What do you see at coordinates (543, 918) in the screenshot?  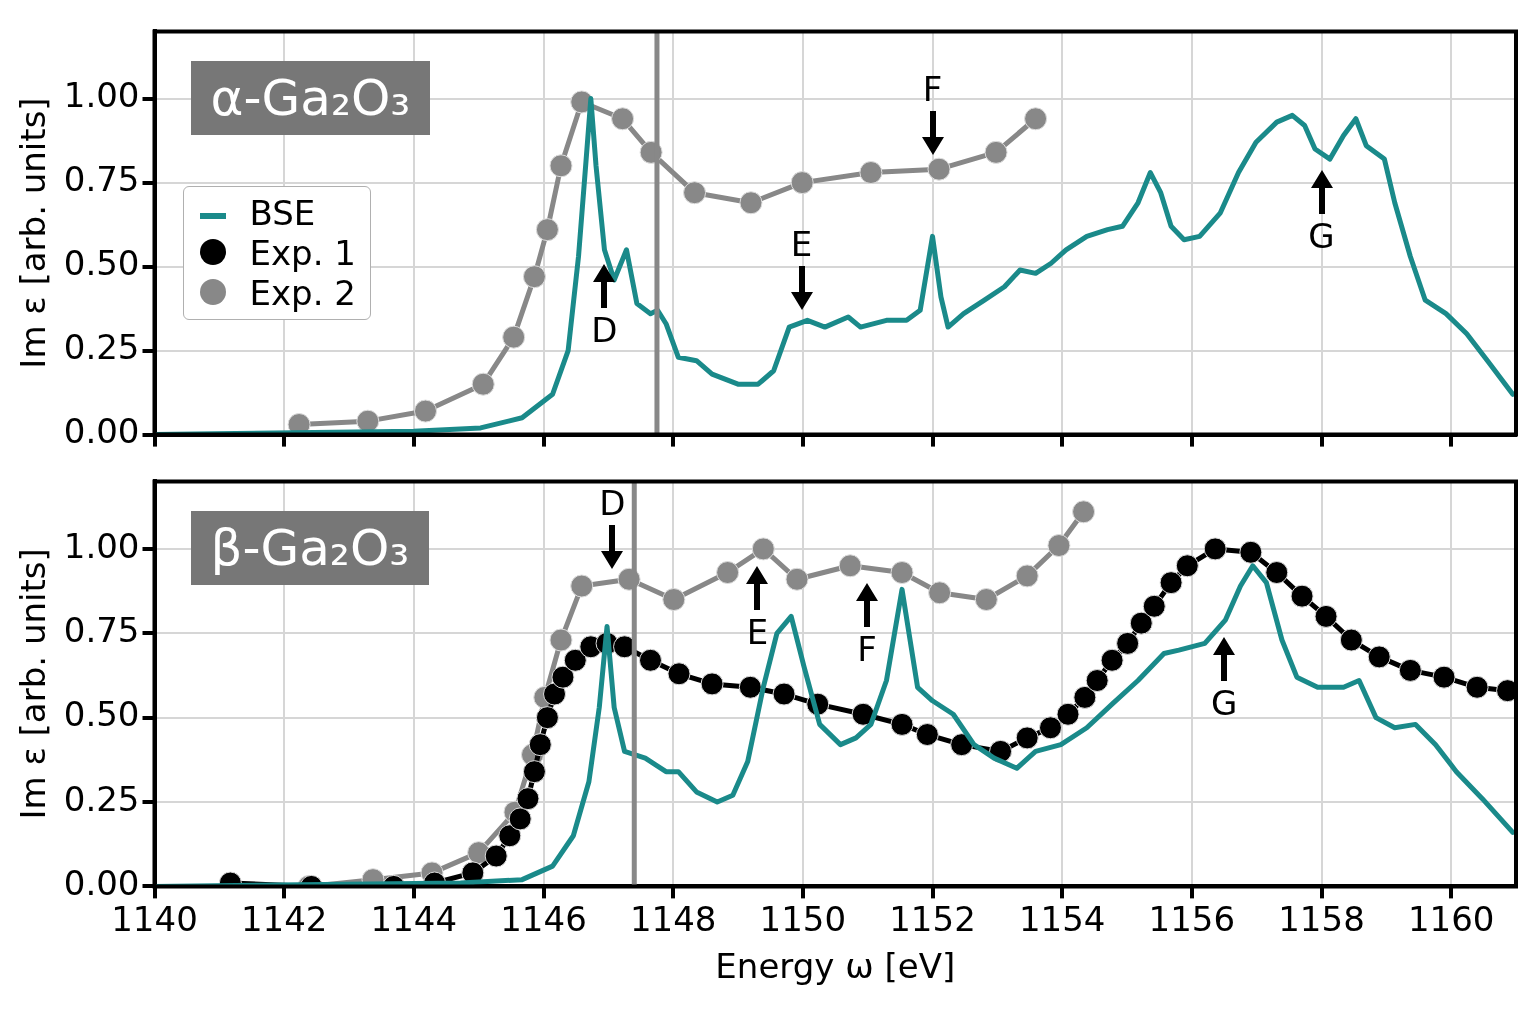 I see `x-tick-label: 1146` at bounding box center [543, 918].